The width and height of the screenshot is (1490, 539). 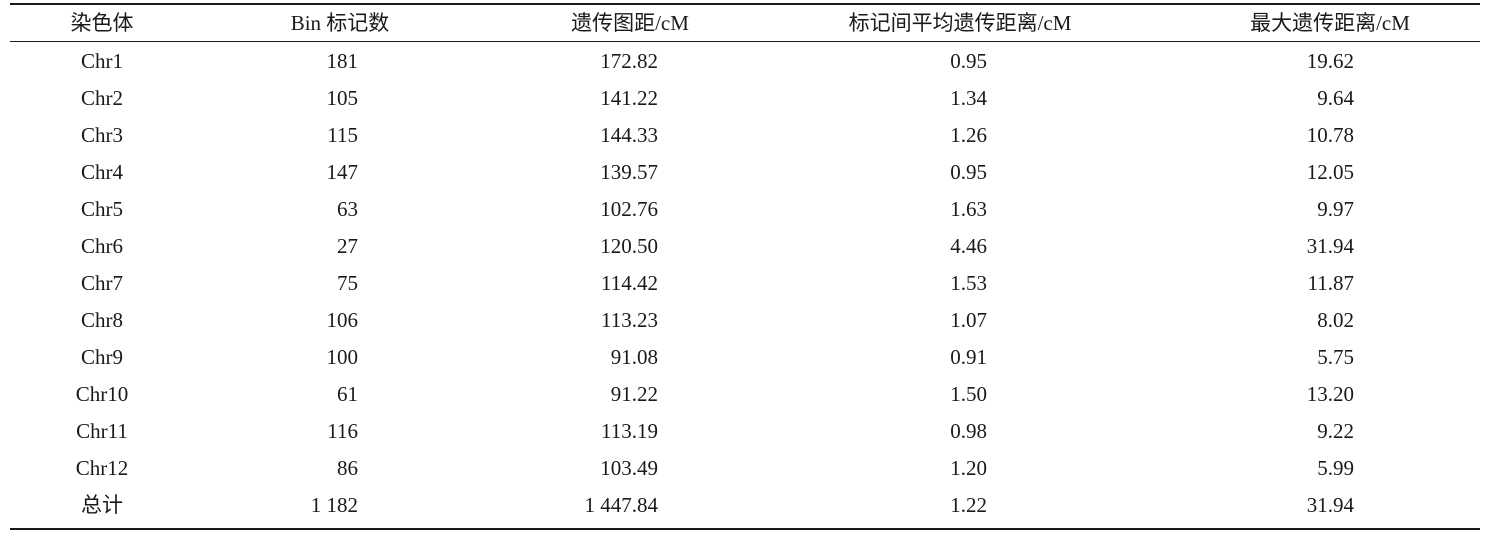 What do you see at coordinates (347, 209) in the screenshot?
I see `bin-count-cell: 63` at bounding box center [347, 209].